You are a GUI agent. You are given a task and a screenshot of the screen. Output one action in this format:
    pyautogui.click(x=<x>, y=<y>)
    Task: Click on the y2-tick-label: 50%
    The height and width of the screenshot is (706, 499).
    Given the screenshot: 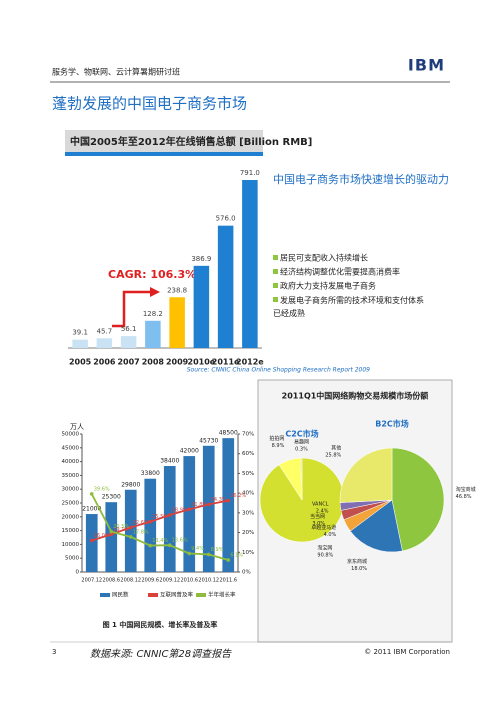 What is the action you would take?
    pyautogui.click(x=248, y=474)
    